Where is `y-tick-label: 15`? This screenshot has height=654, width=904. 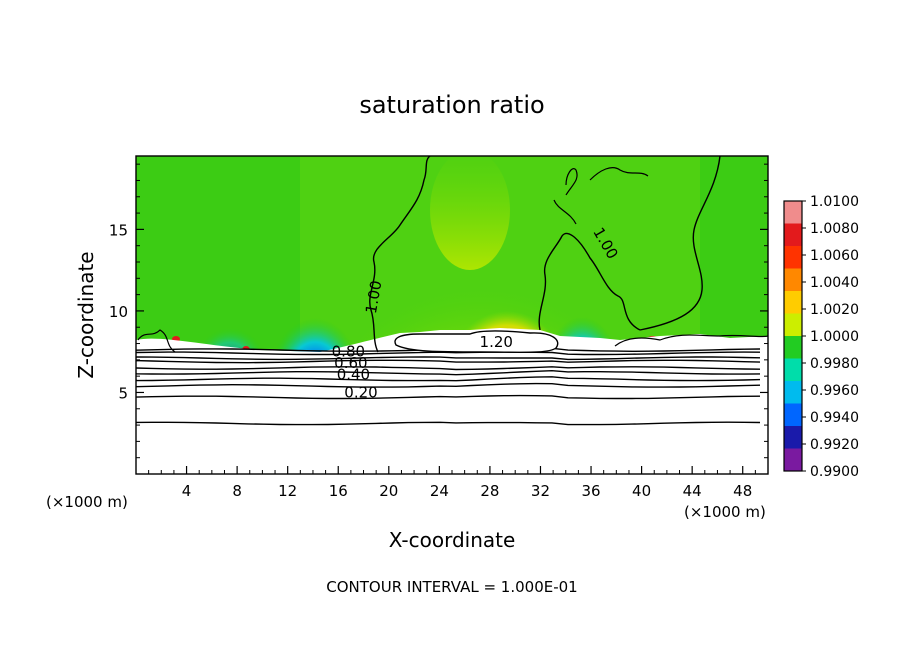 y-tick-label: 15 is located at coordinates (118, 230).